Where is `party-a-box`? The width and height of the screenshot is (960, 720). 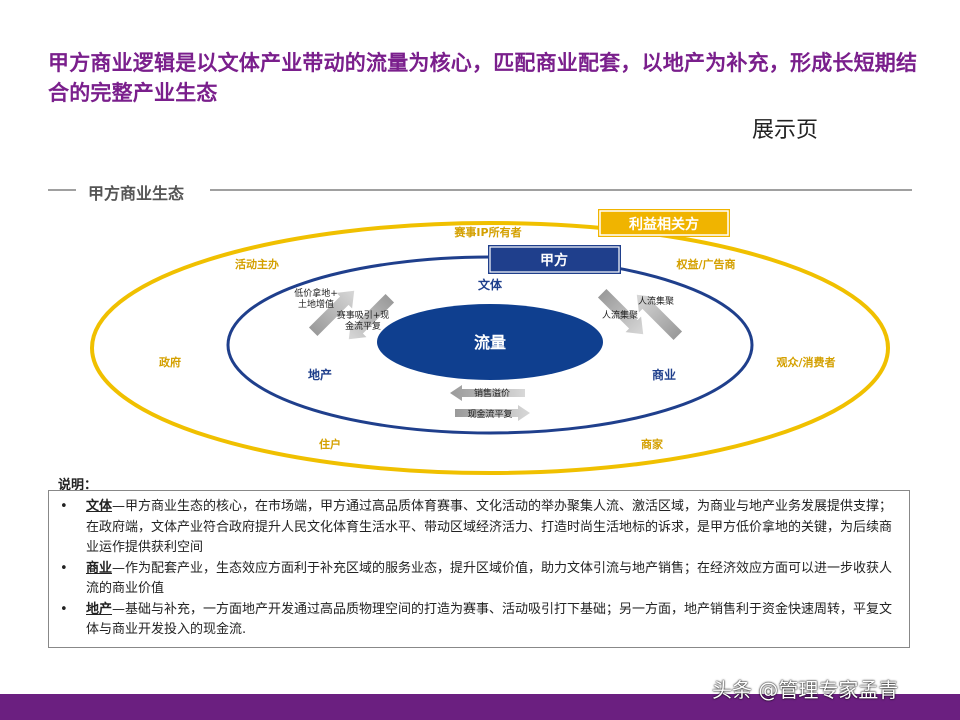 party-a-box is located at coordinates (554, 259).